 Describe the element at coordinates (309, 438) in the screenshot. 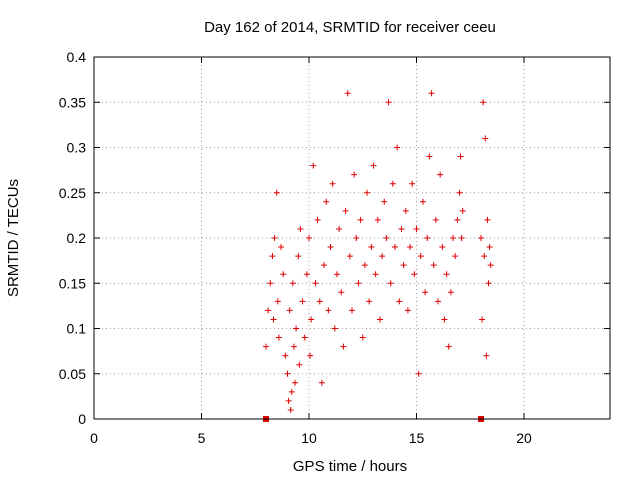

I see `x-tick-label: 10` at that location.